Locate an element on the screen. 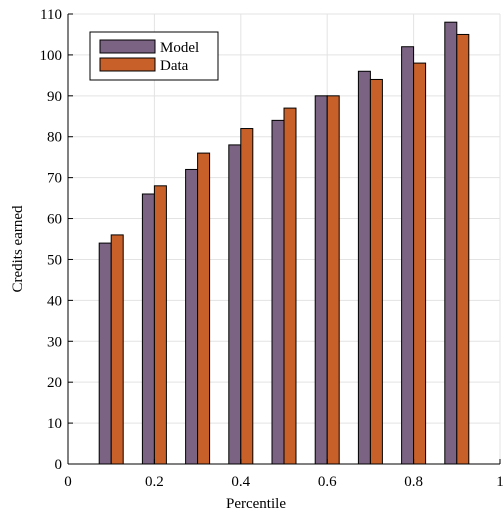 This screenshot has width=504, height=519. legend: Model Data is located at coordinates (154, 56).